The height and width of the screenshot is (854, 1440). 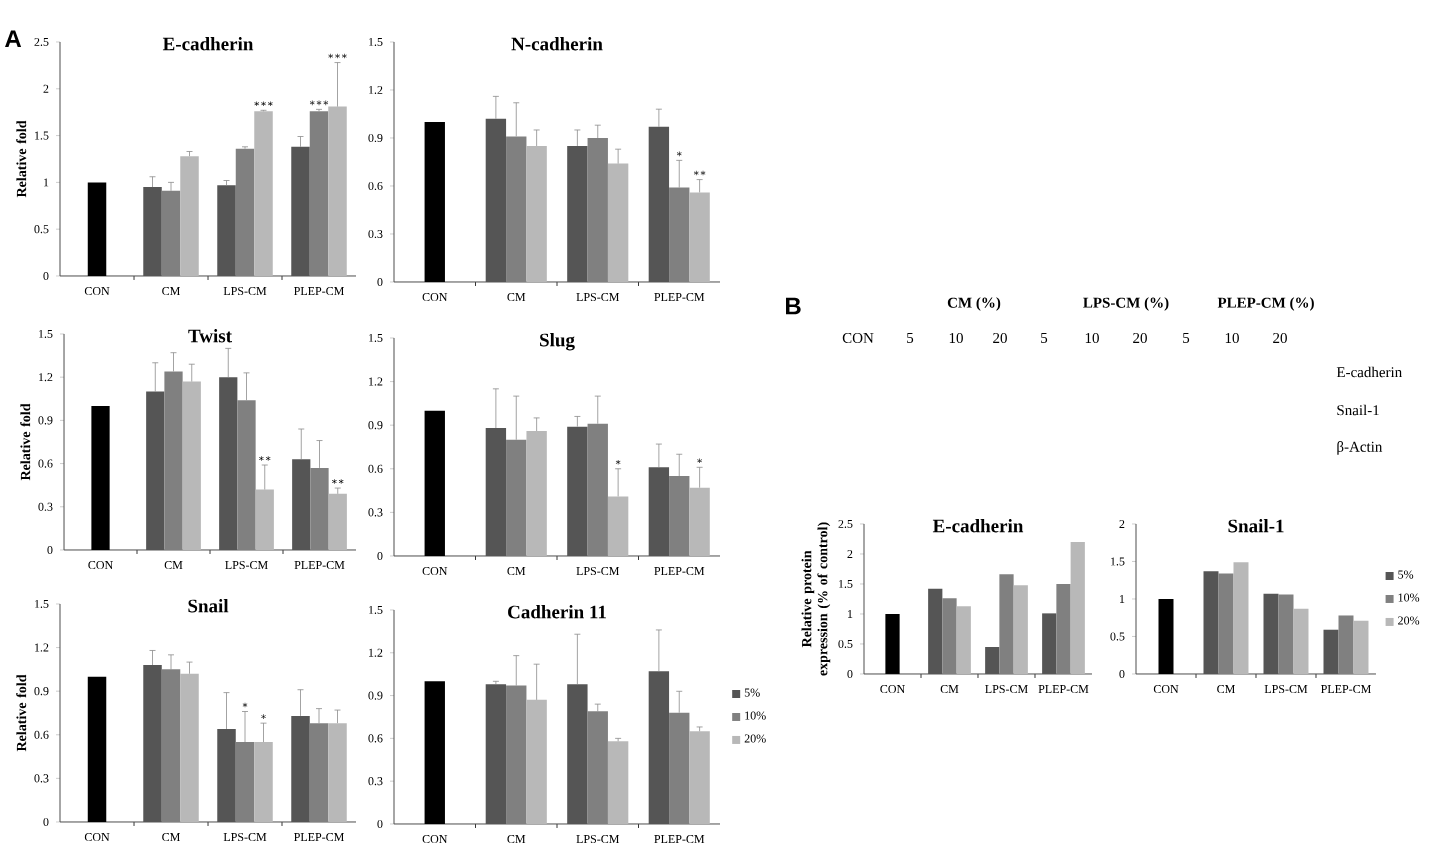 What do you see at coordinates (557, 612) in the screenshot?
I see `chart-title: Cadherin 11` at bounding box center [557, 612].